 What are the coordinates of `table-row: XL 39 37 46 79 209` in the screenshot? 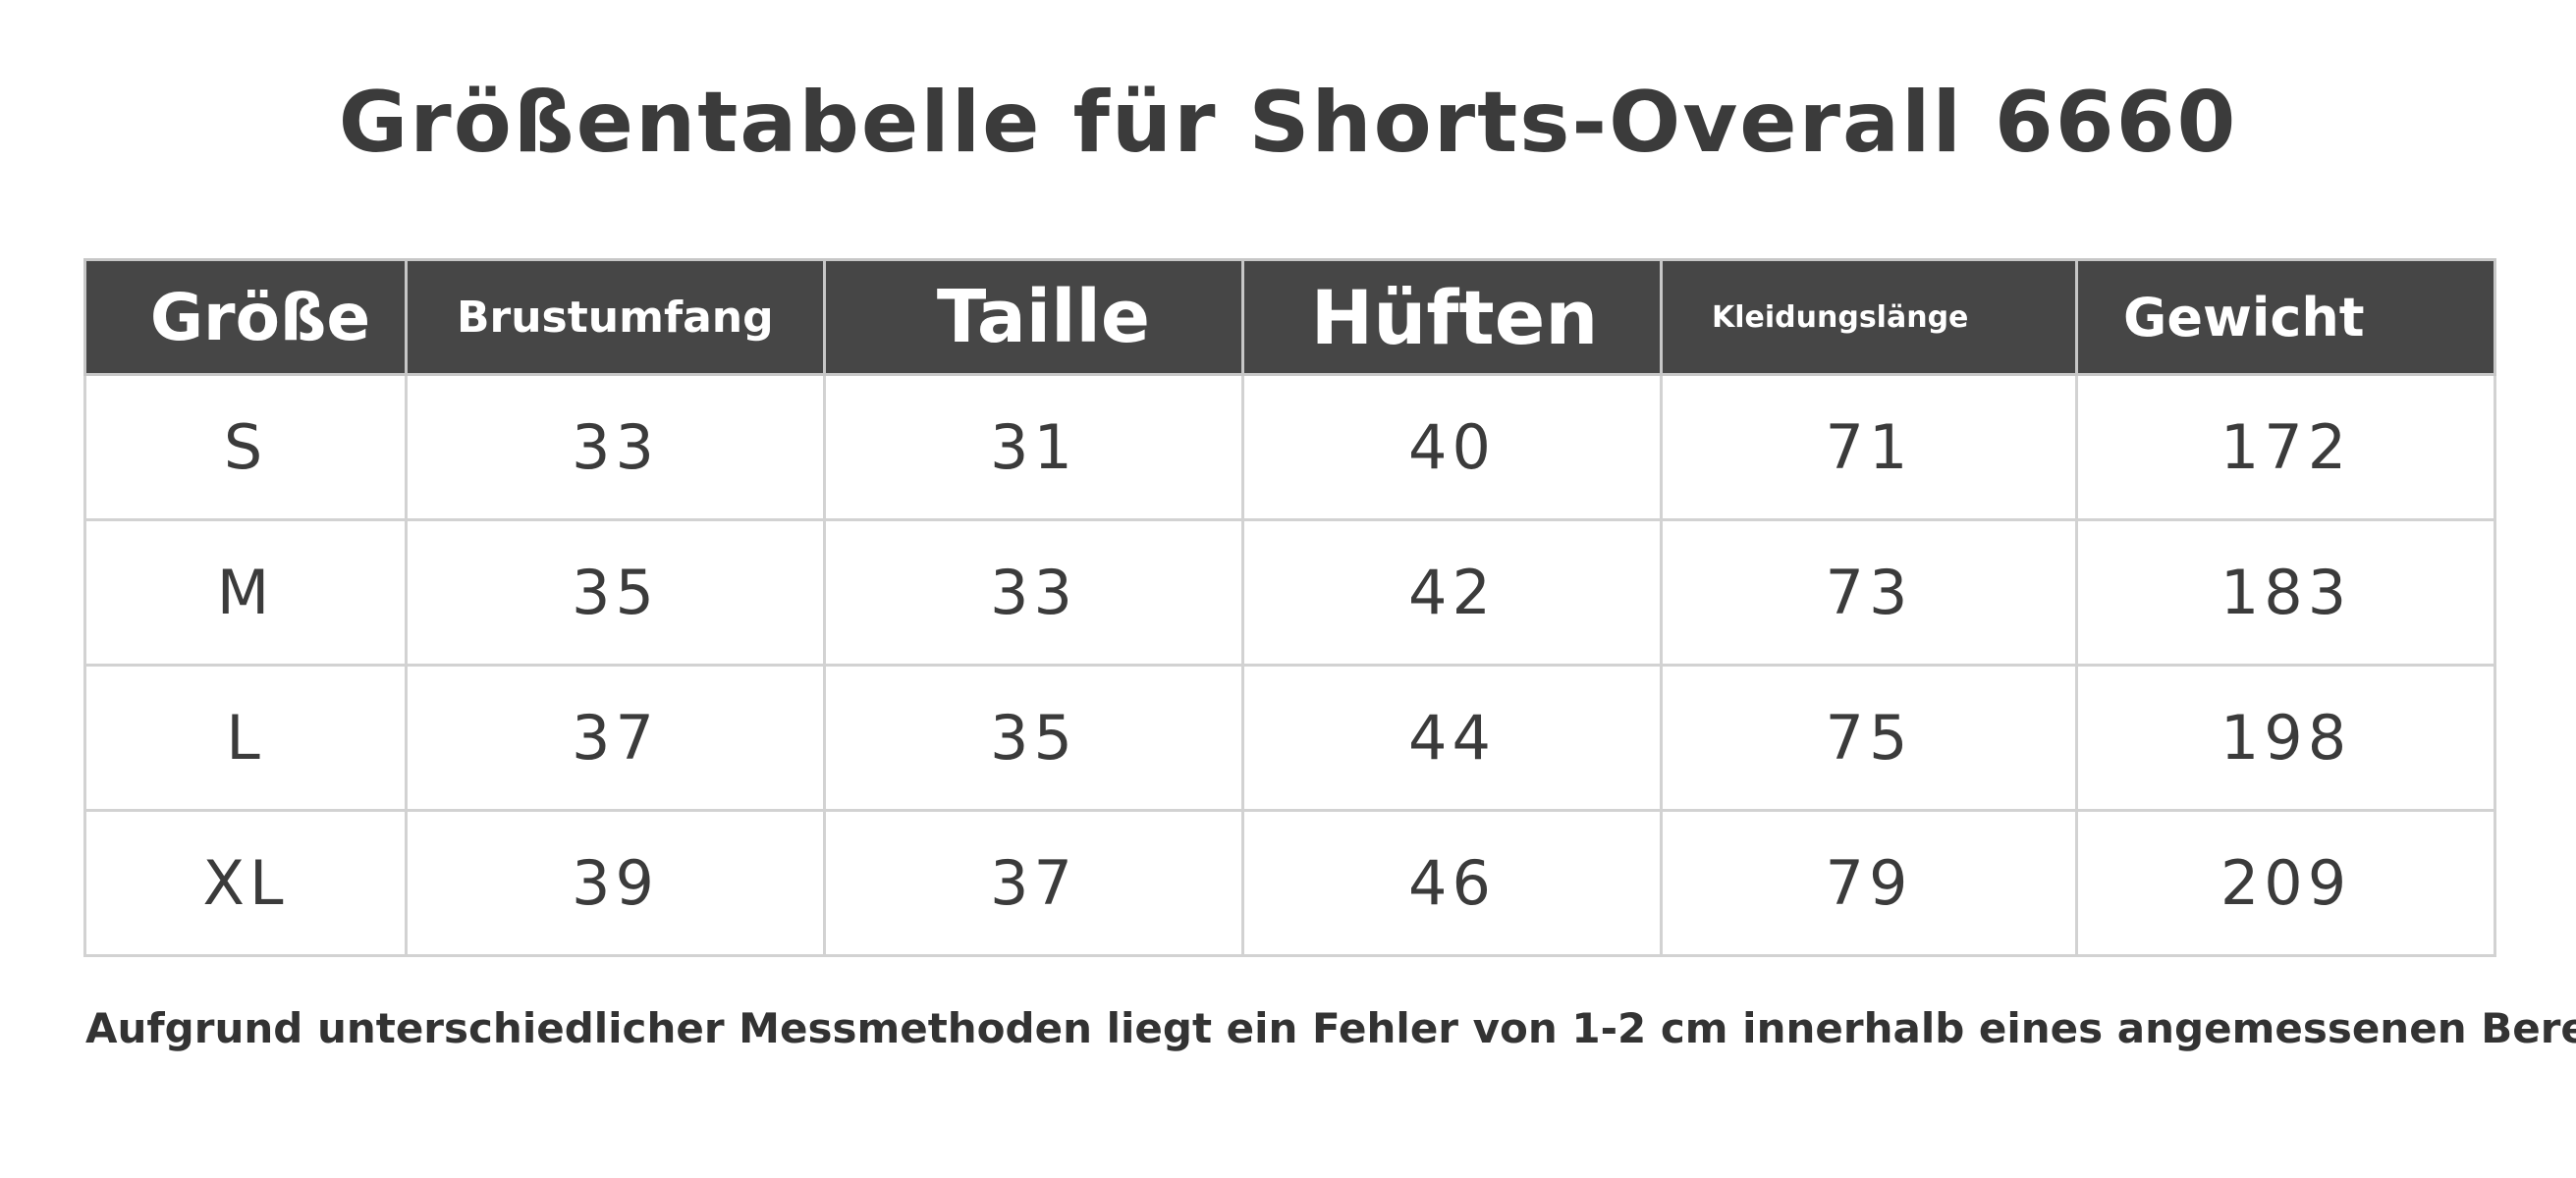 It's located at (1289, 883).